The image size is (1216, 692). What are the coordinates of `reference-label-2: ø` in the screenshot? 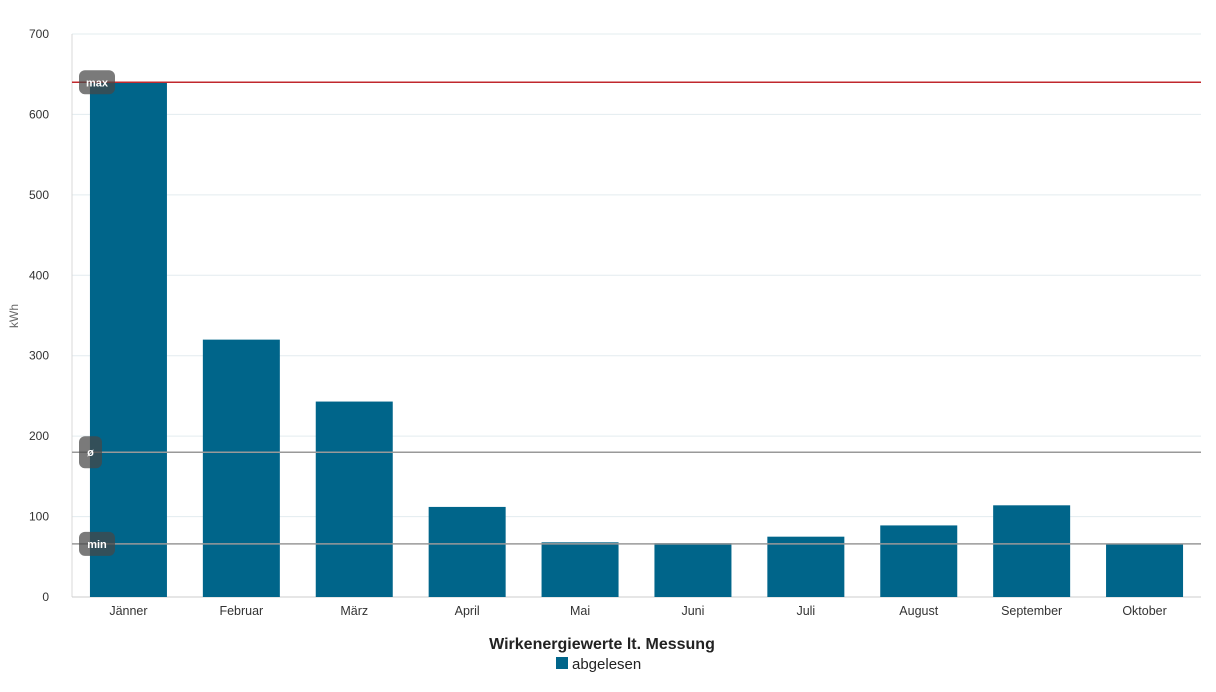 It's located at (90, 453).